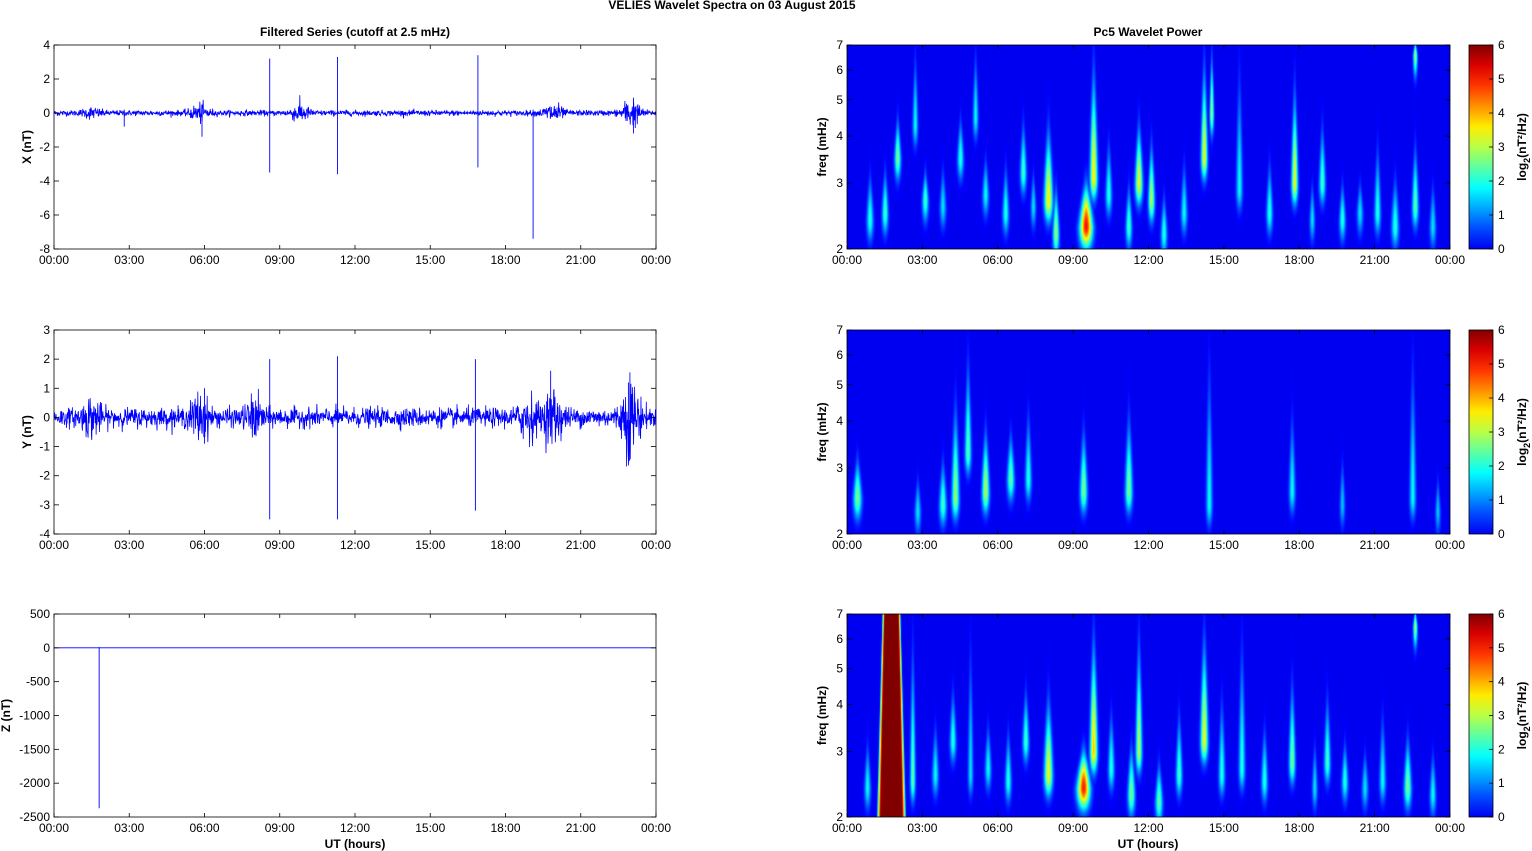 This screenshot has width=1532, height=851. I want to click on xtick-label-z: 15:00, so click(430, 828).